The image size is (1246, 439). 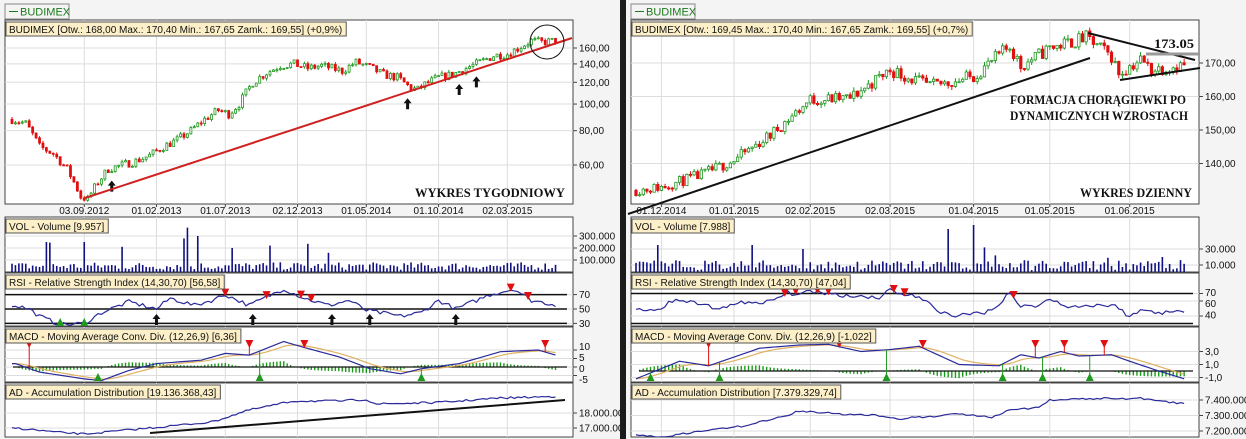 What do you see at coordinates (974, 211) in the screenshot?
I see `date-axis-label: 01.04.2015` at bounding box center [974, 211].